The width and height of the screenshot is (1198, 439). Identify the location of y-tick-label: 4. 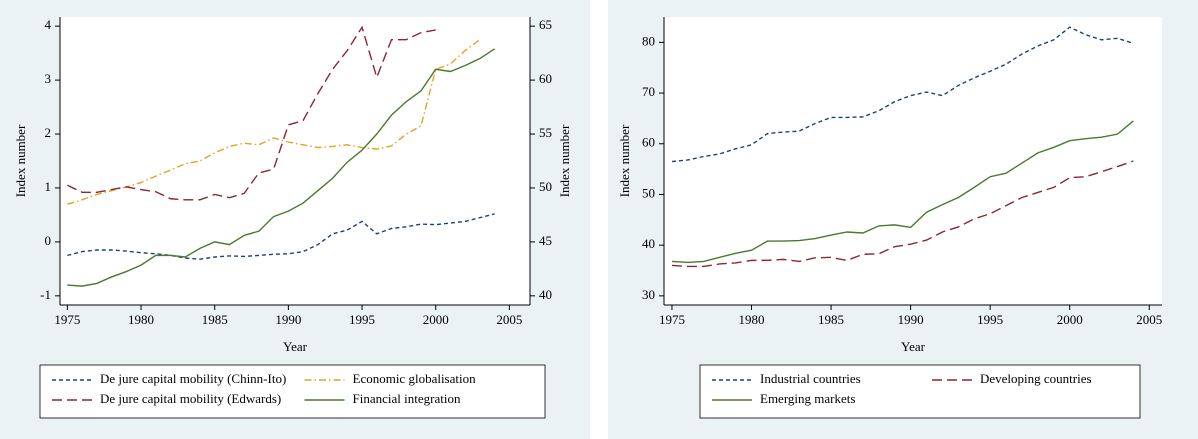
(48, 24).